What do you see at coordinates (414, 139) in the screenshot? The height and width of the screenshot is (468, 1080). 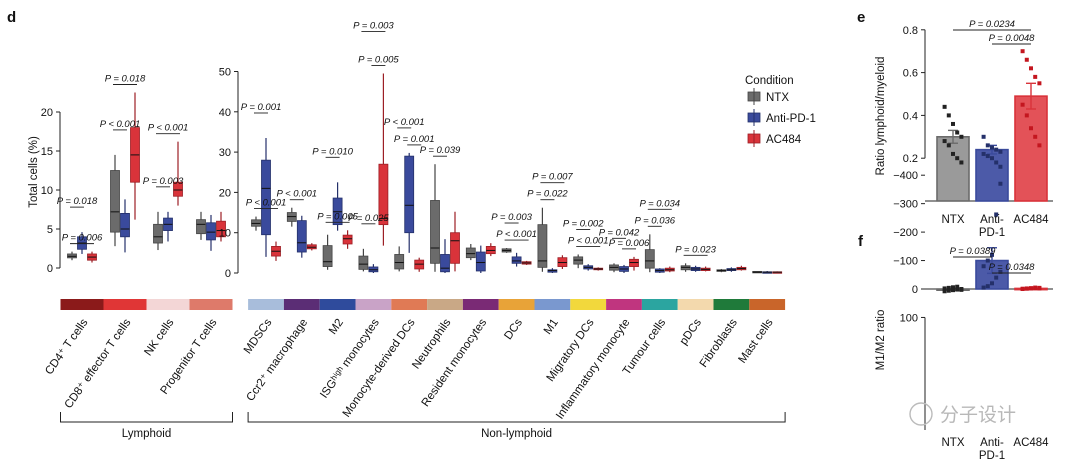 I see `p-value-label: P = 0.001` at bounding box center [414, 139].